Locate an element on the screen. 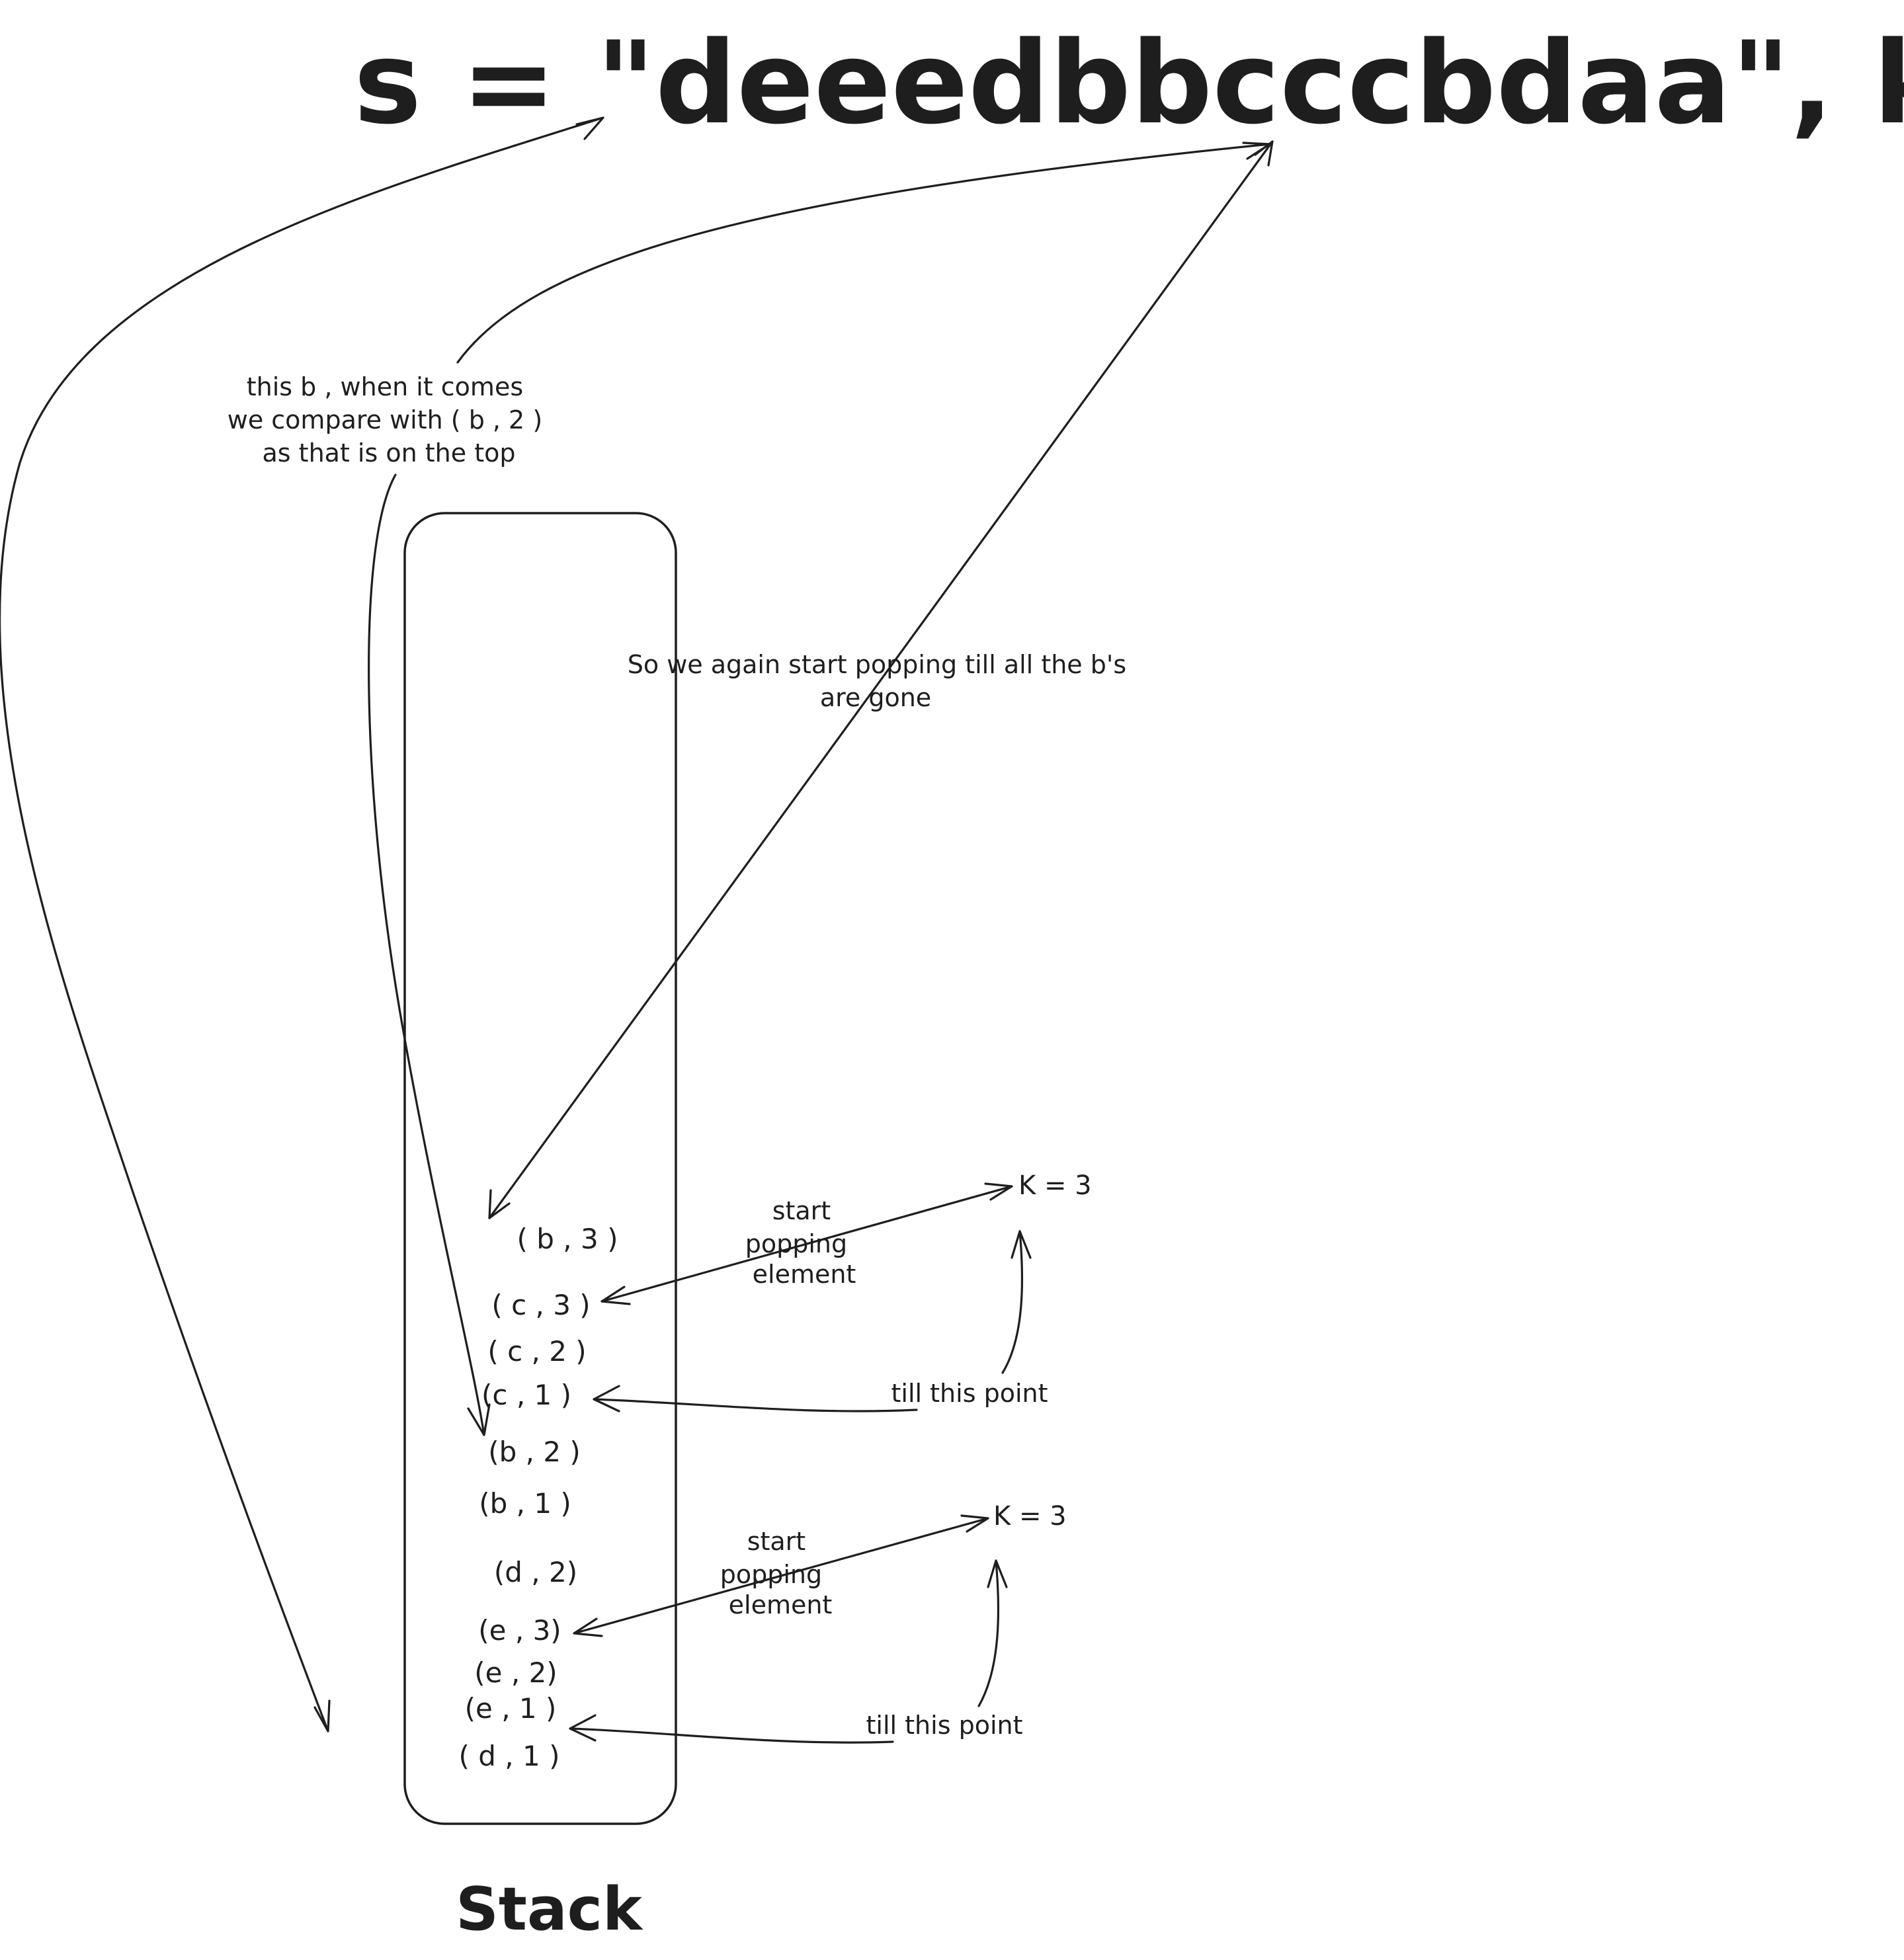 The image size is (1904, 1960). arrow-e3-to-k-bottom-head-right is located at coordinates (974, 1523).